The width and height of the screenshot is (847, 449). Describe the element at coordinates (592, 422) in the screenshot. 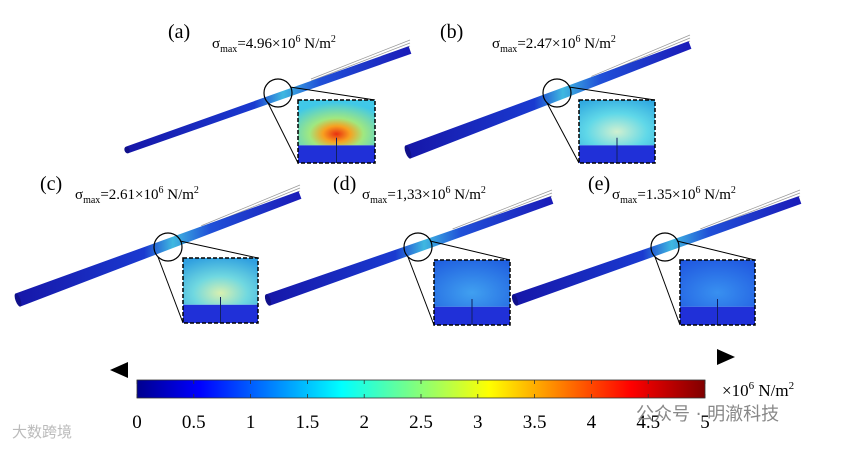

I see `colorbar-tick-label: 4` at that location.